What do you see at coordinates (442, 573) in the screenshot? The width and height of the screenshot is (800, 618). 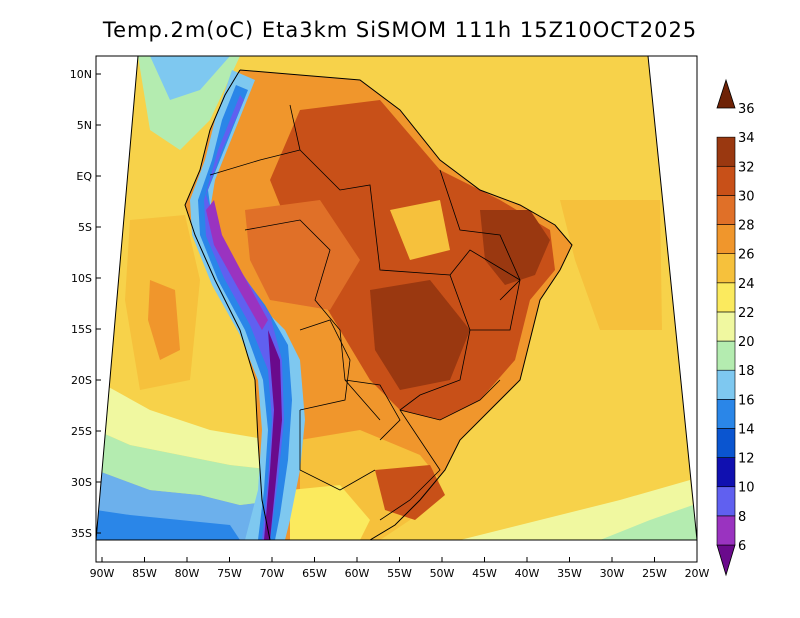 I see `lon-tick-label: 50W` at bounding box center [442, 573].